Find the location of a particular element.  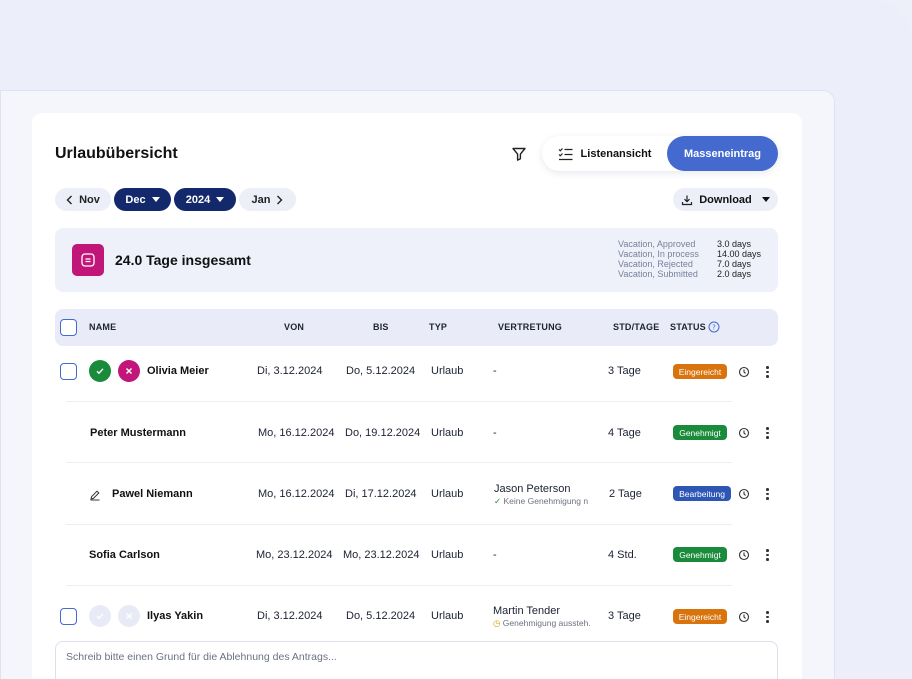

col-typ: TYP is located at coordinates (438, 327).